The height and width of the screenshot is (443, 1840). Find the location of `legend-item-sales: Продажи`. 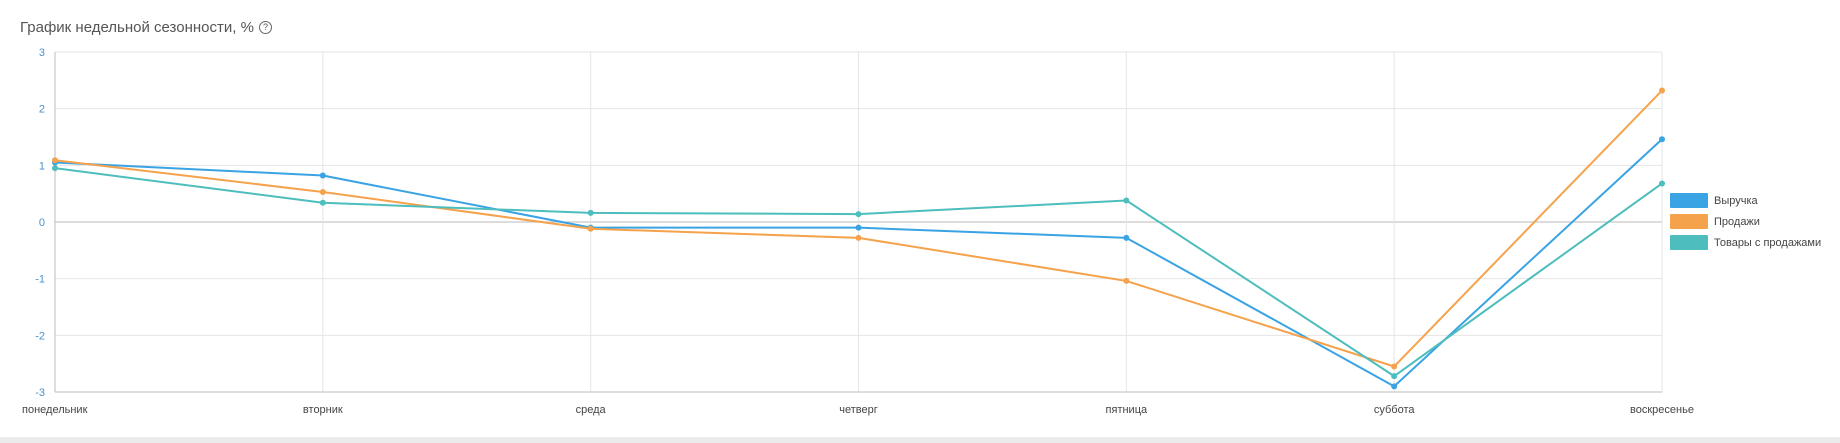

legend-item-sales: Продажи is located at coordinates (1745, 221).